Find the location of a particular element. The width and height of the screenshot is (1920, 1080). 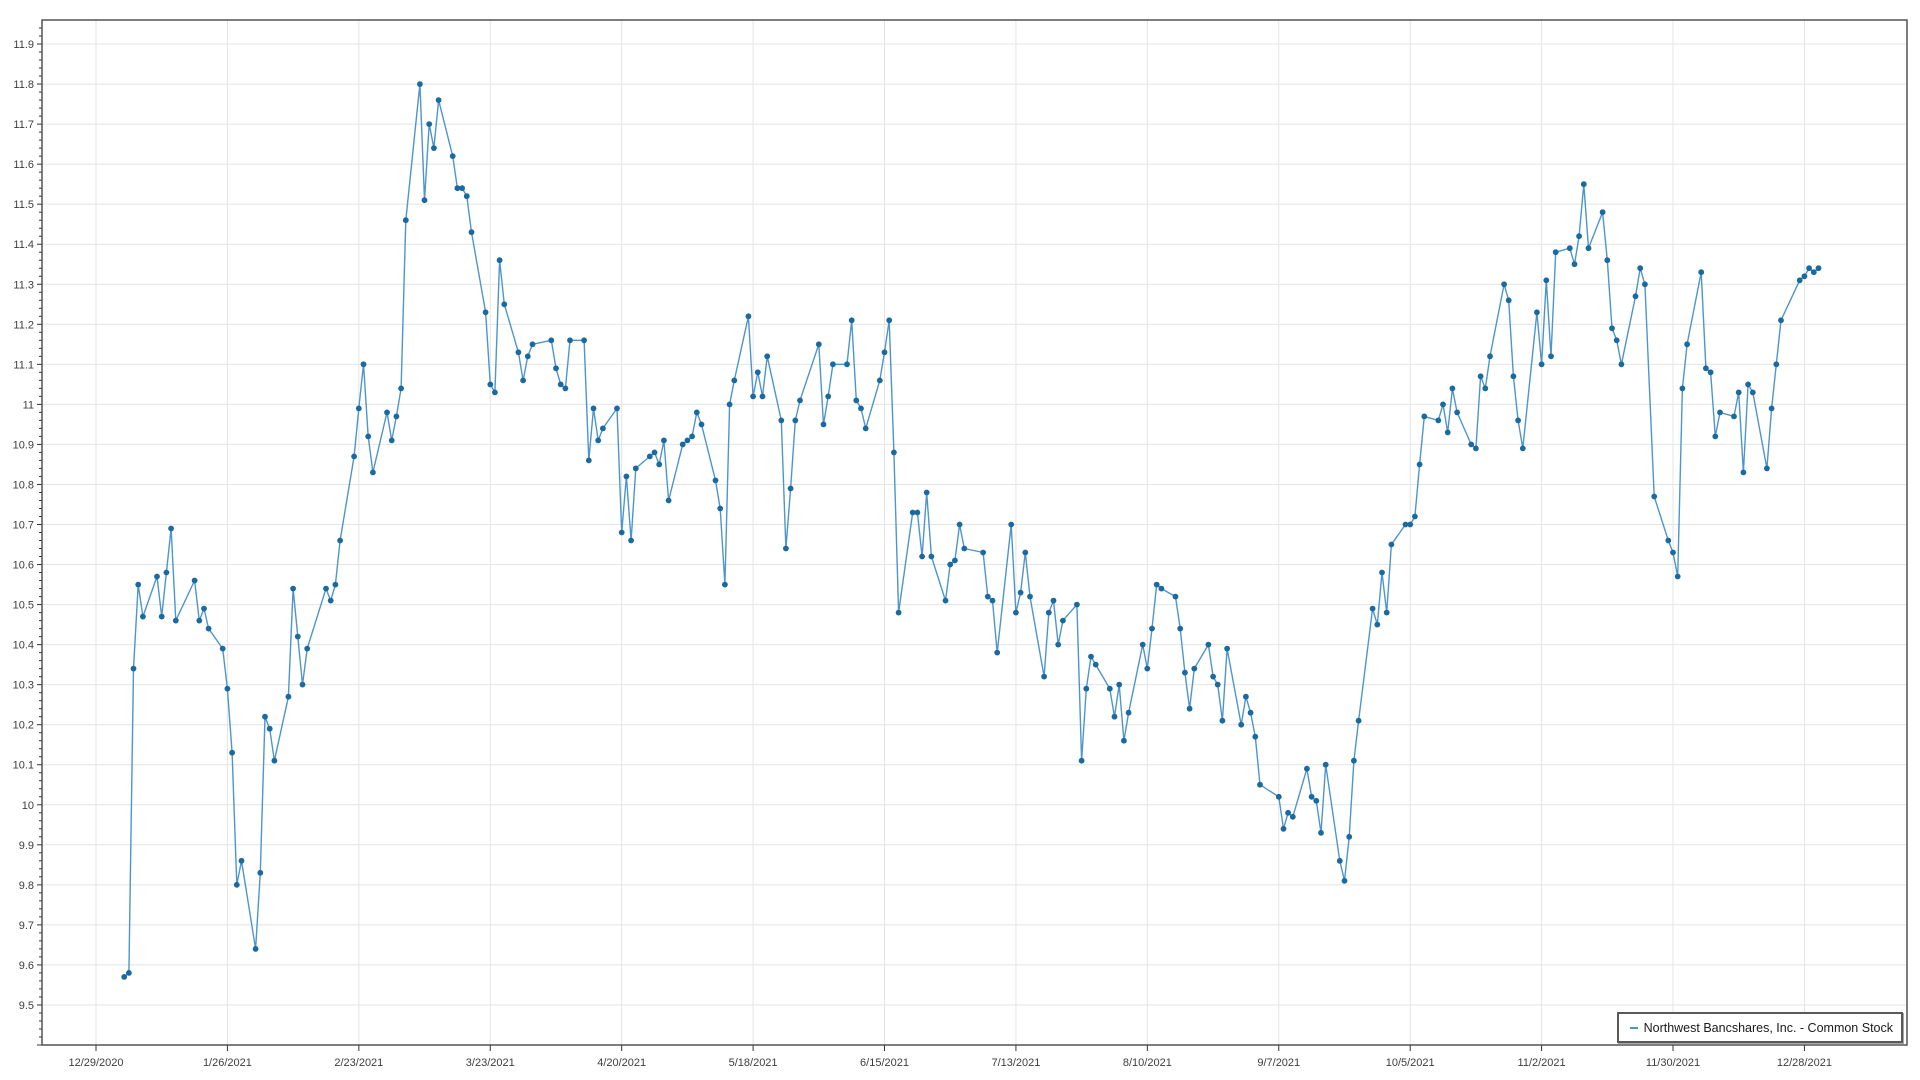

y-tick-label: 11.7 is located at coordinates (23, 125).